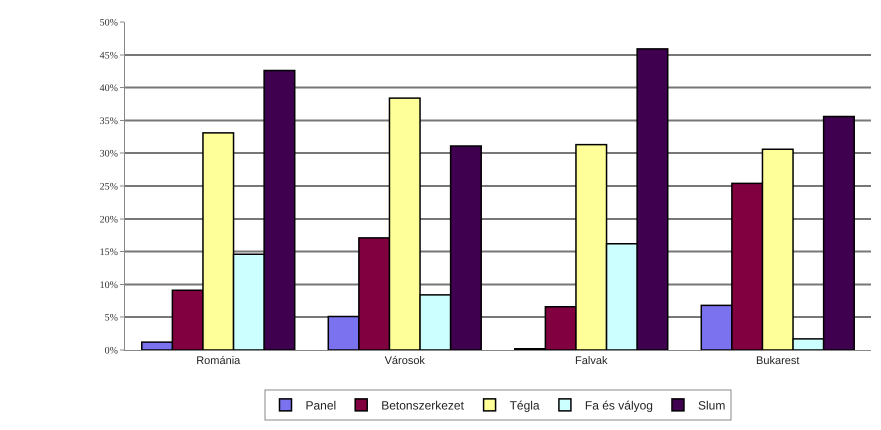  What do you see at coordinates (109, 121) in the screenshot?
I see `y-tick-label: 35%` at bounding box center [109, 121].